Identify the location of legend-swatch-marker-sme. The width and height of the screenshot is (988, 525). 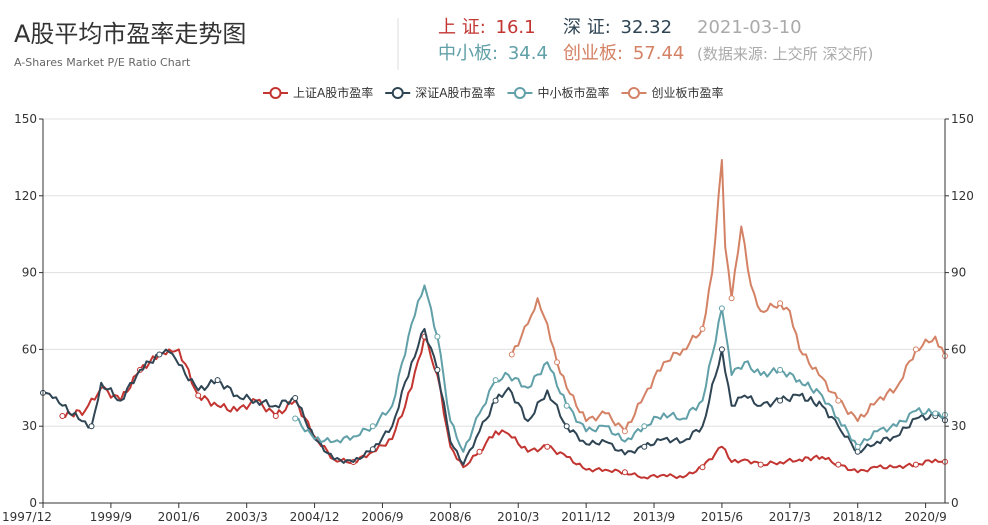
(519, 93).